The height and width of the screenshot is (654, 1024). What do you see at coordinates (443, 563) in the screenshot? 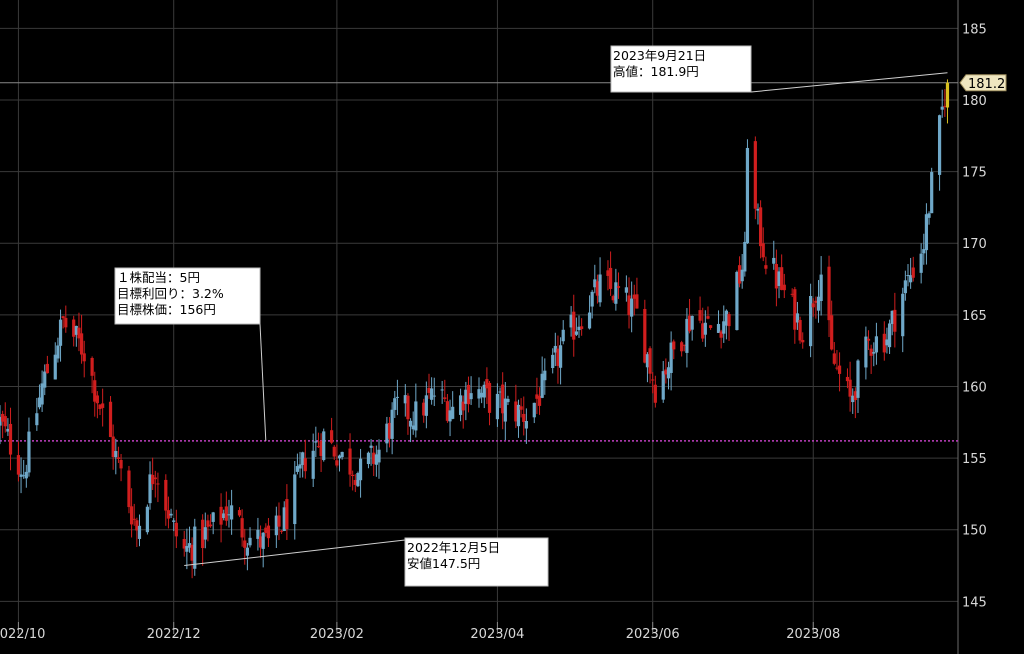
I see `annotation-text: 安値147.5円` at bounding box center [443, 563].